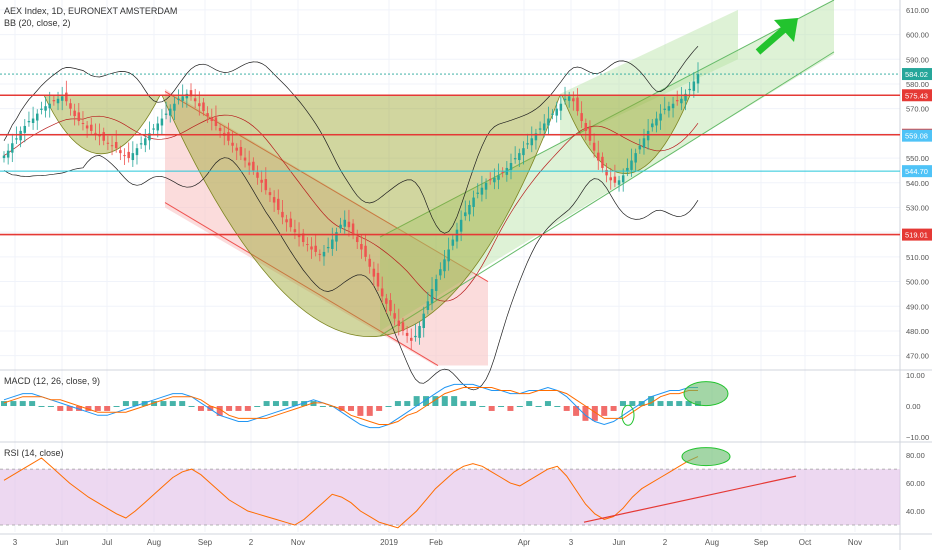 The height and width of the screenshot is (555, 932). I want to click on descending-channel-line, so click(301, 284).